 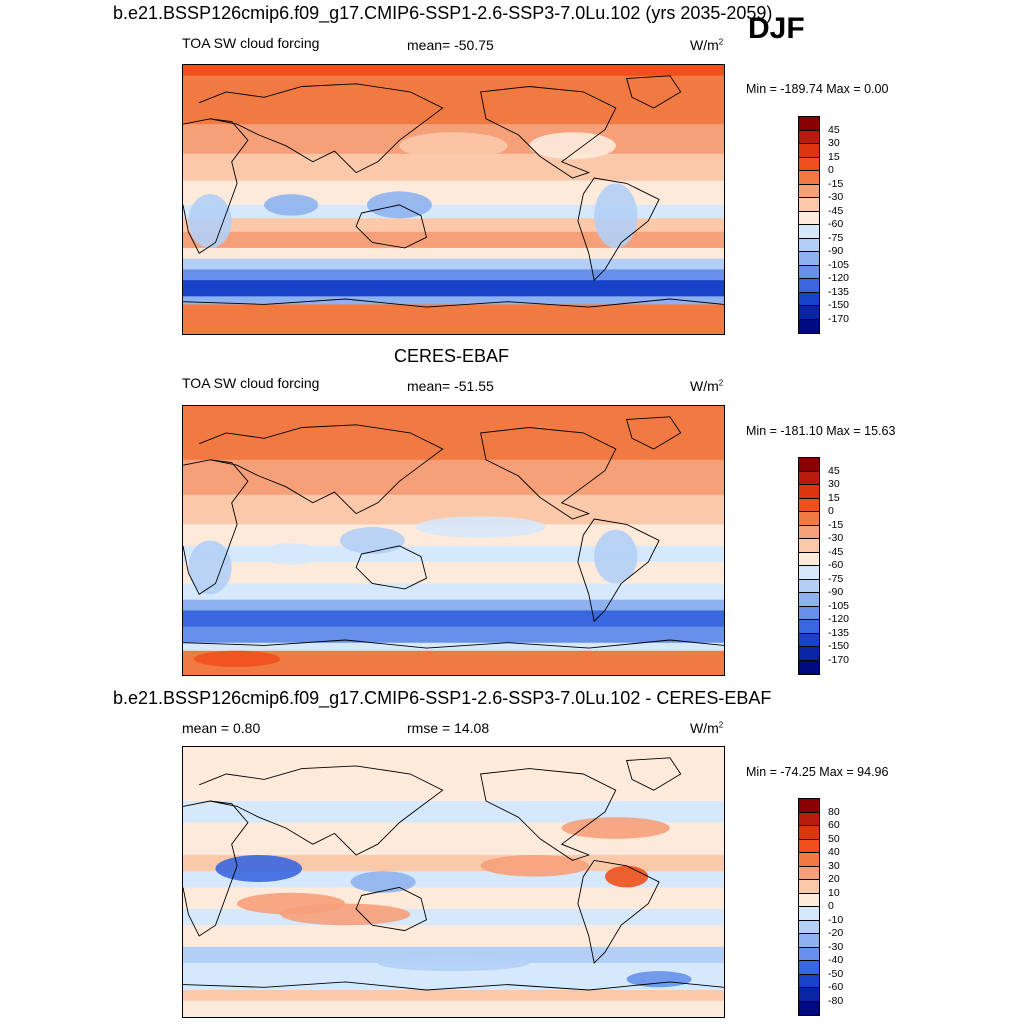 What do you see at coordinates (839, 605) in the screenshot?
I see `colorbar-tick-label: -105` at bounding box center [839, 605].